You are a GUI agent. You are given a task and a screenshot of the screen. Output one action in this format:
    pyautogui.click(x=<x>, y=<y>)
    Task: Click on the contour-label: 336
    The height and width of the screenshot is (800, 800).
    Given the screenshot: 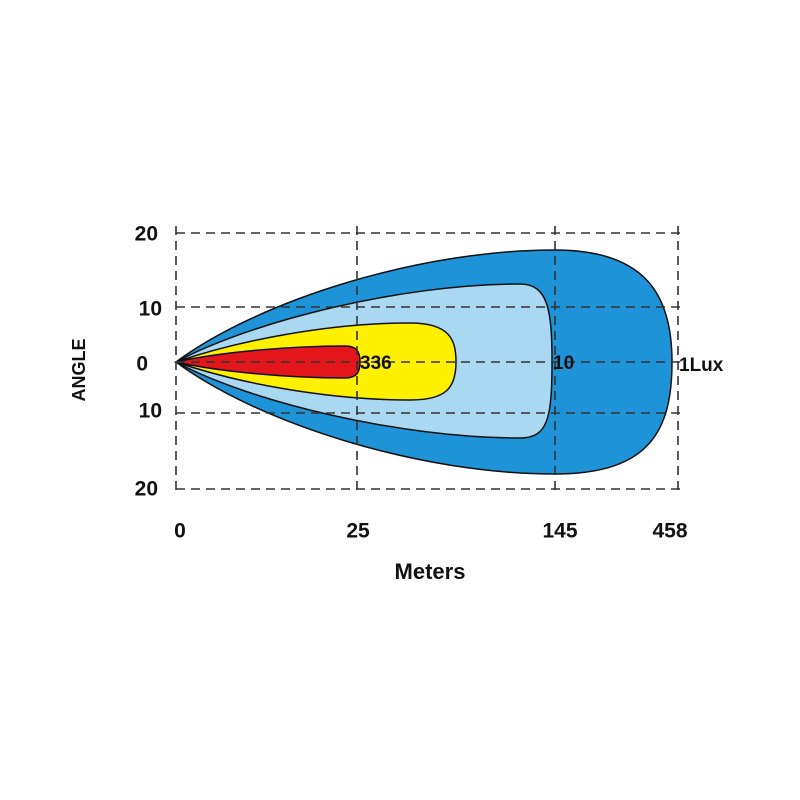 What is the action you would take?
    pyautogui.click(x=376, y=363)
    